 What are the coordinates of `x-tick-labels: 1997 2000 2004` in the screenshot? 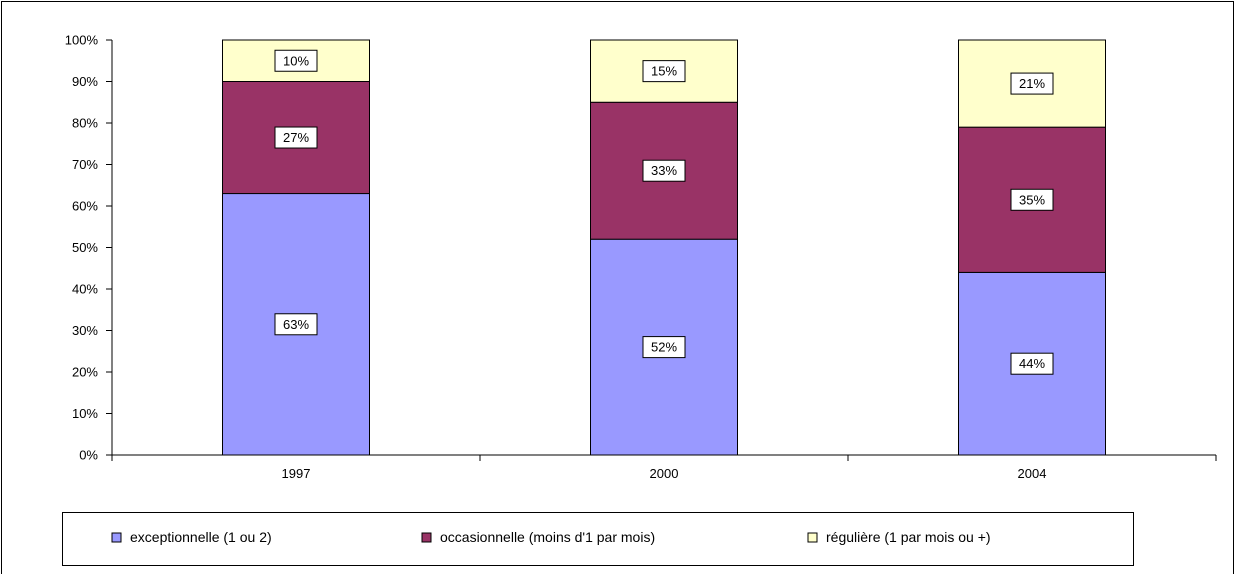 It's located at (664, 473).